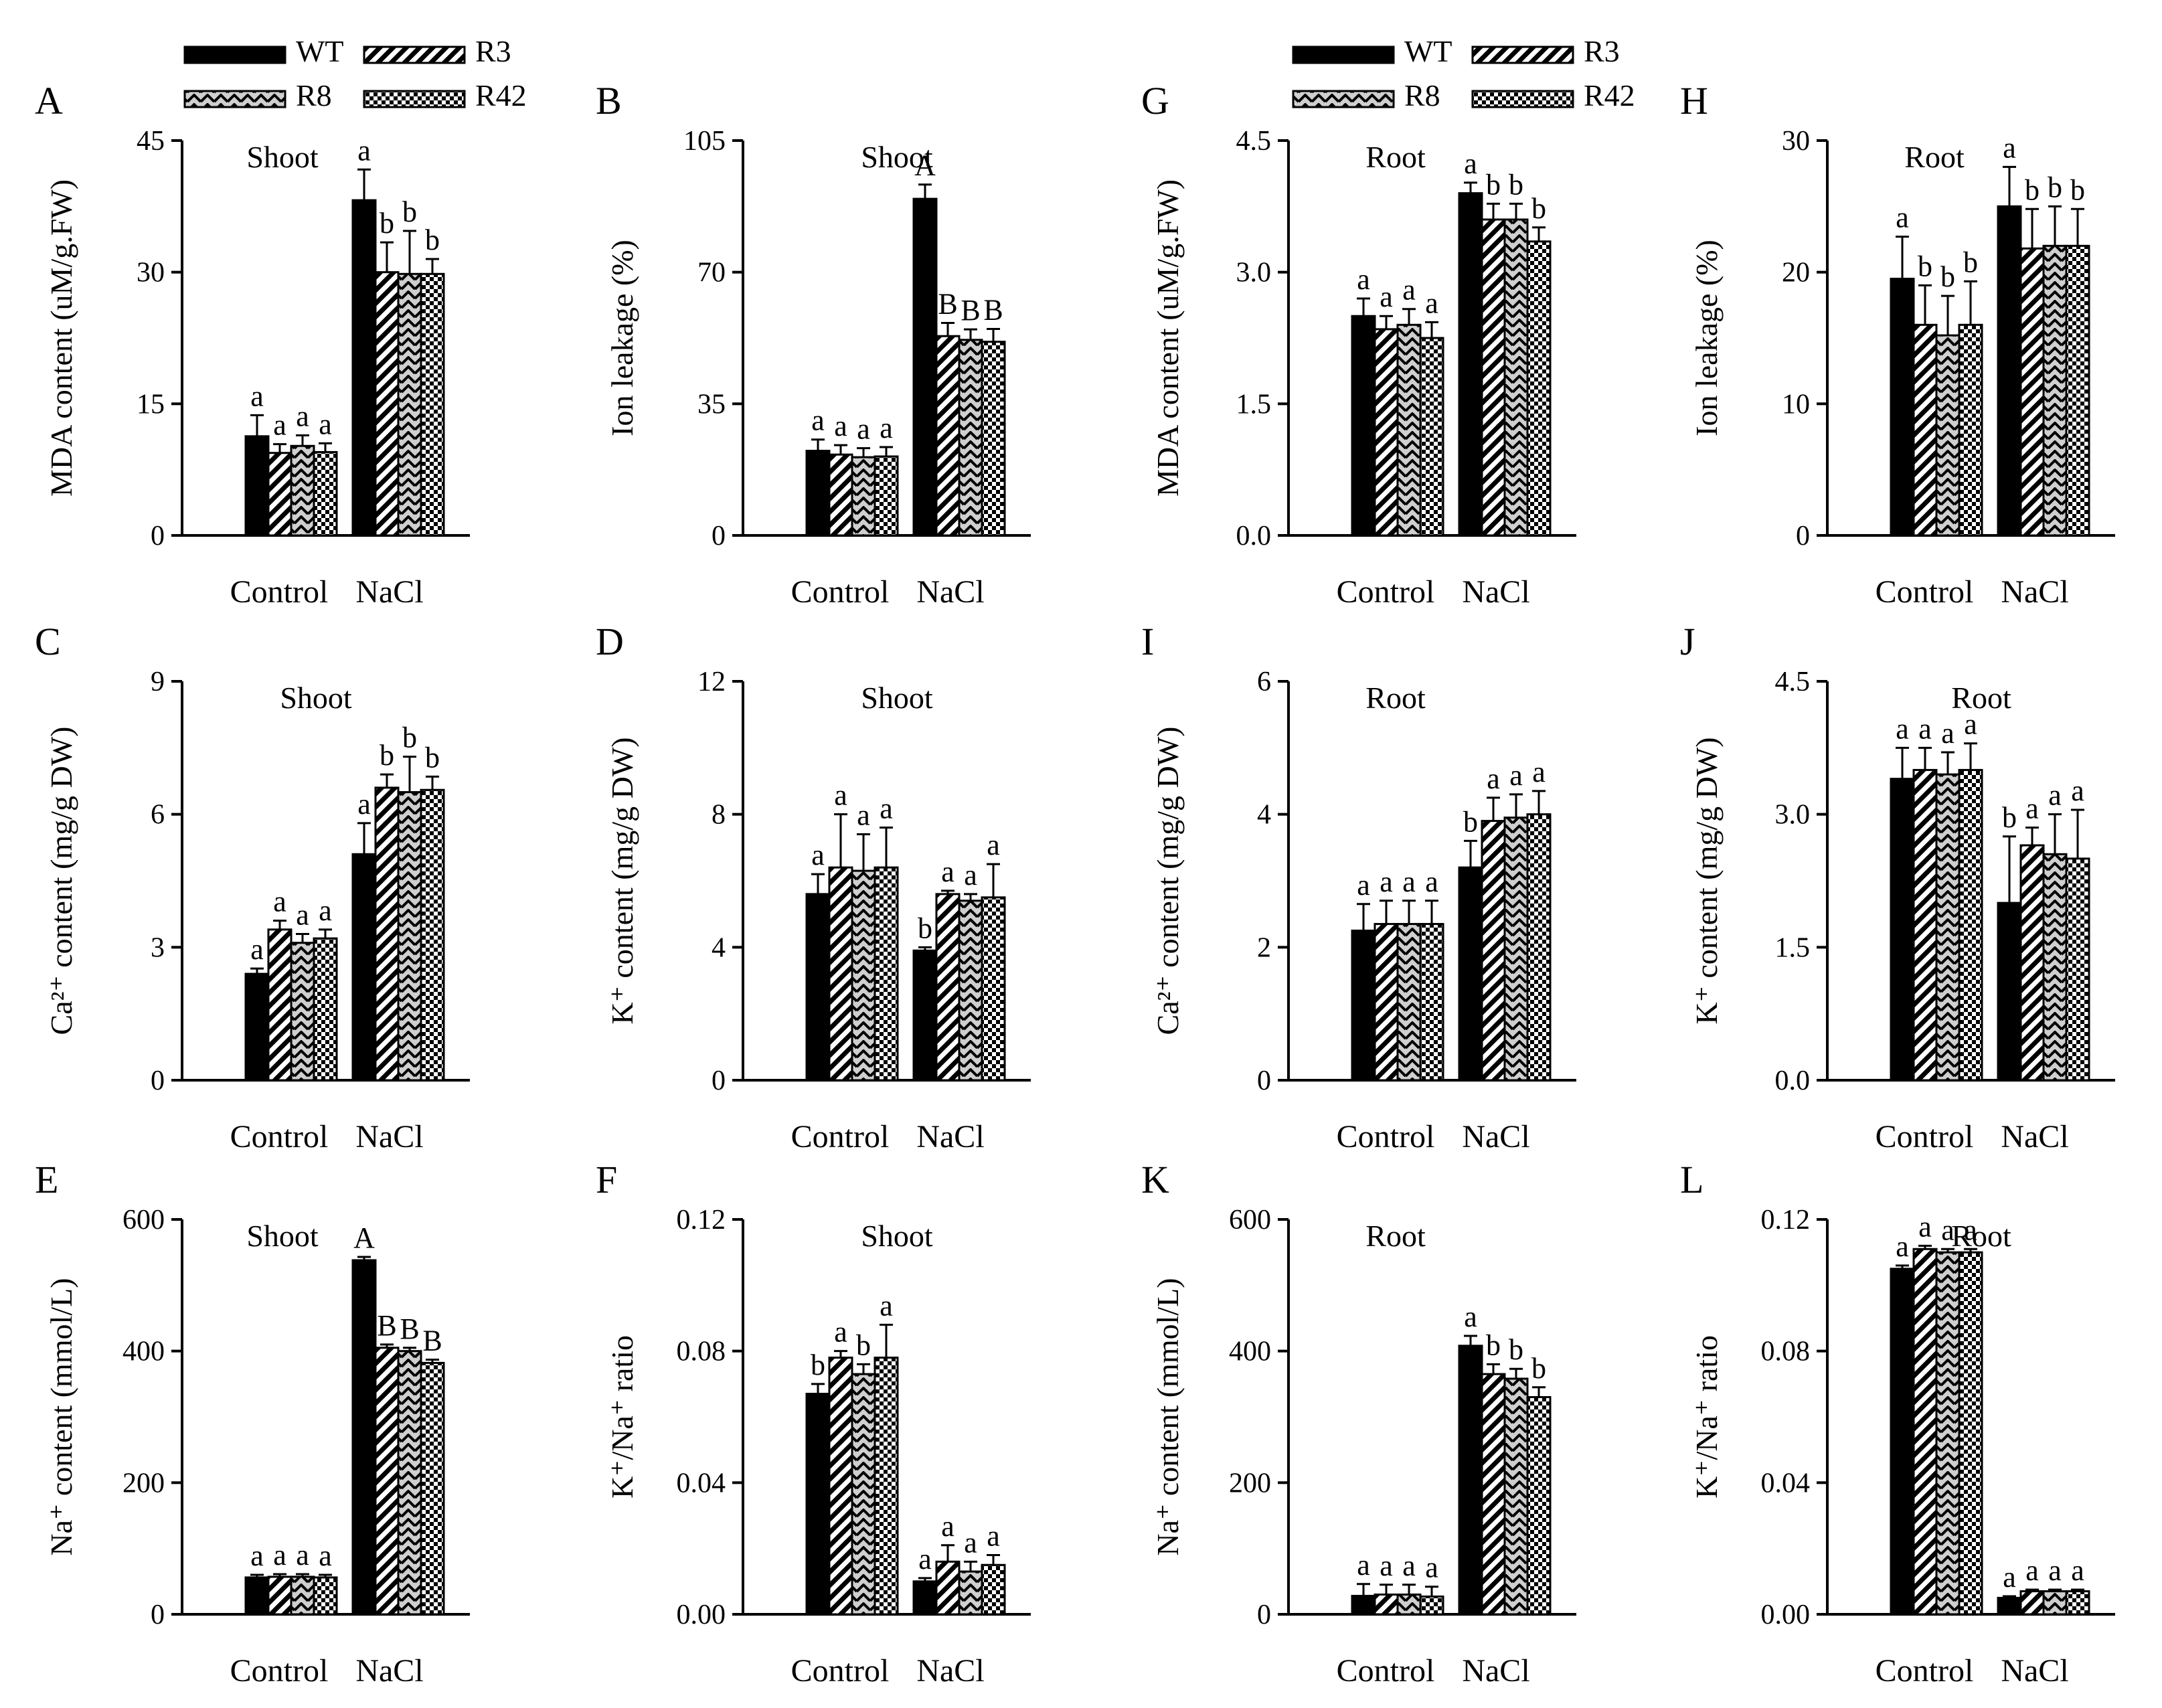 This screenshot has width=2162, height=1708. Describe the element at coordinates (49, 100) in the screenshot. I see `panel-letter: A` at that location.